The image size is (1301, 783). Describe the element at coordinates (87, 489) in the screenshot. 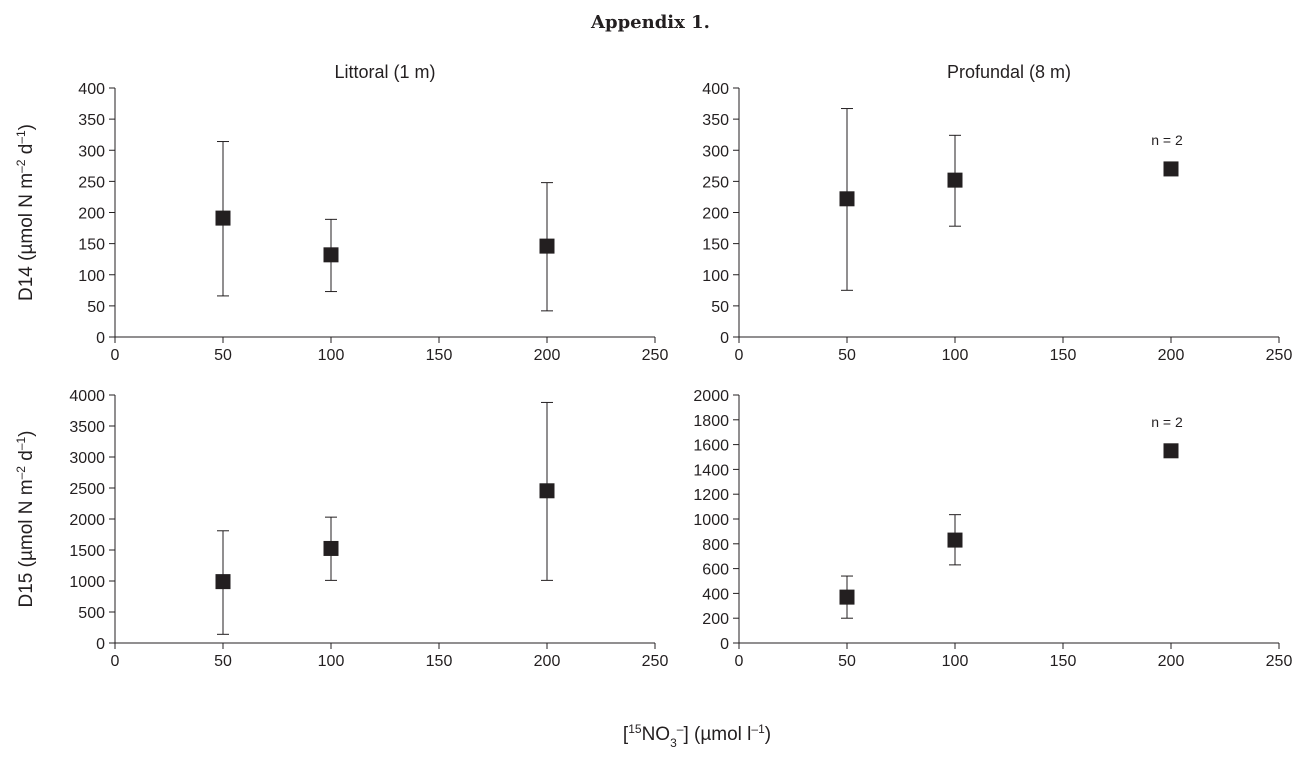

I see `y-tick-label: 2500` at that location.